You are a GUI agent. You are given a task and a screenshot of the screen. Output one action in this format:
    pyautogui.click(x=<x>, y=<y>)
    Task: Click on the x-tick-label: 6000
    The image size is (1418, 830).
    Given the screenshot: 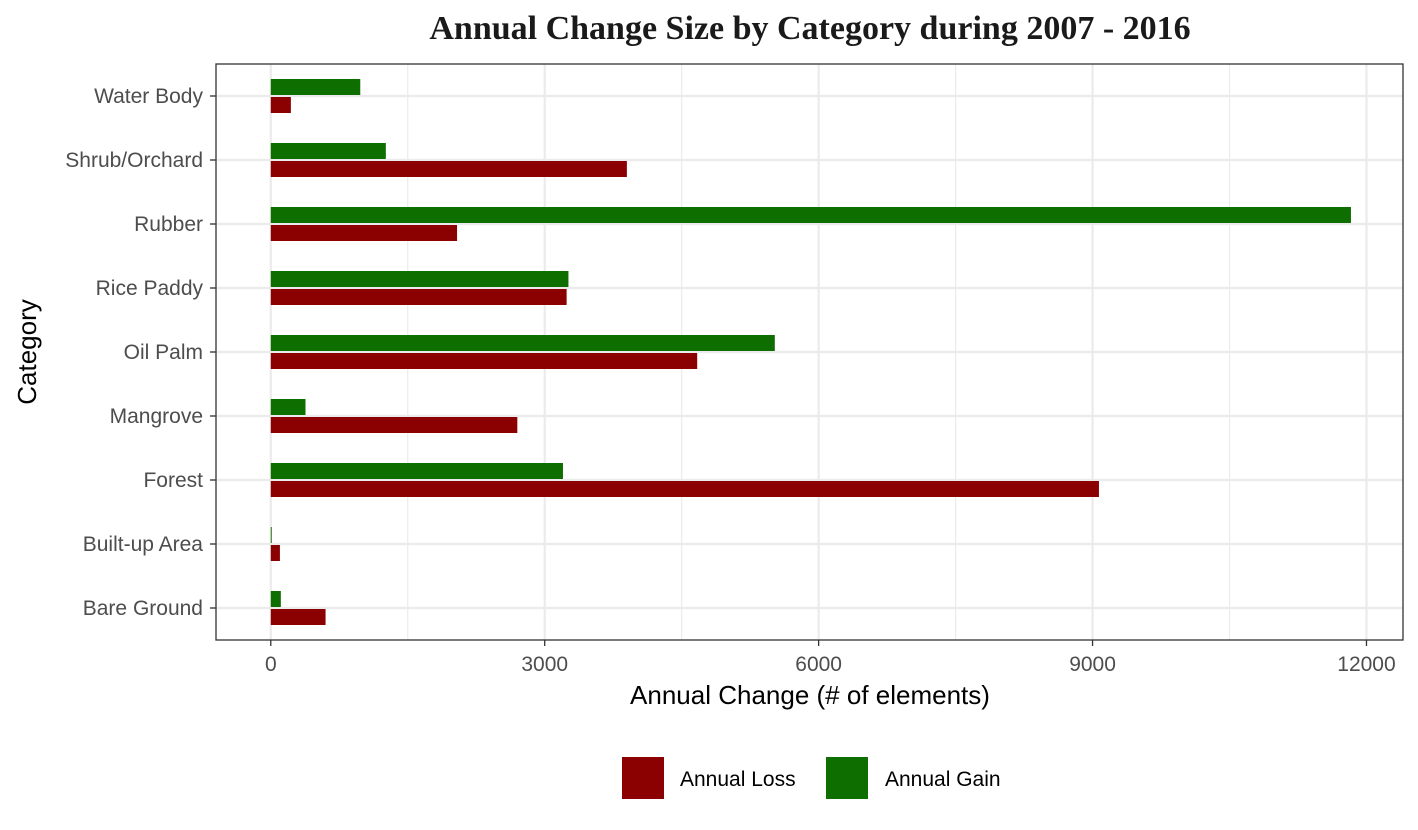 What is the action you would take?
    pyautogui.click(x=818, y=664)
    